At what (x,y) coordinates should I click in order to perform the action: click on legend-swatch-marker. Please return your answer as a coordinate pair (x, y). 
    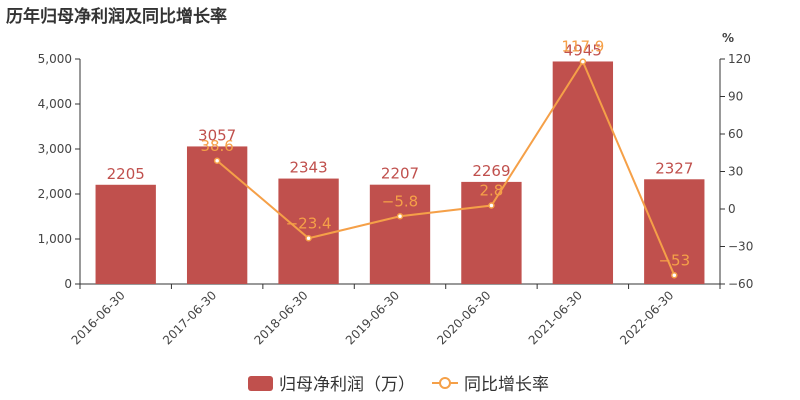
    Looking at the image, I should click on (445, 383).